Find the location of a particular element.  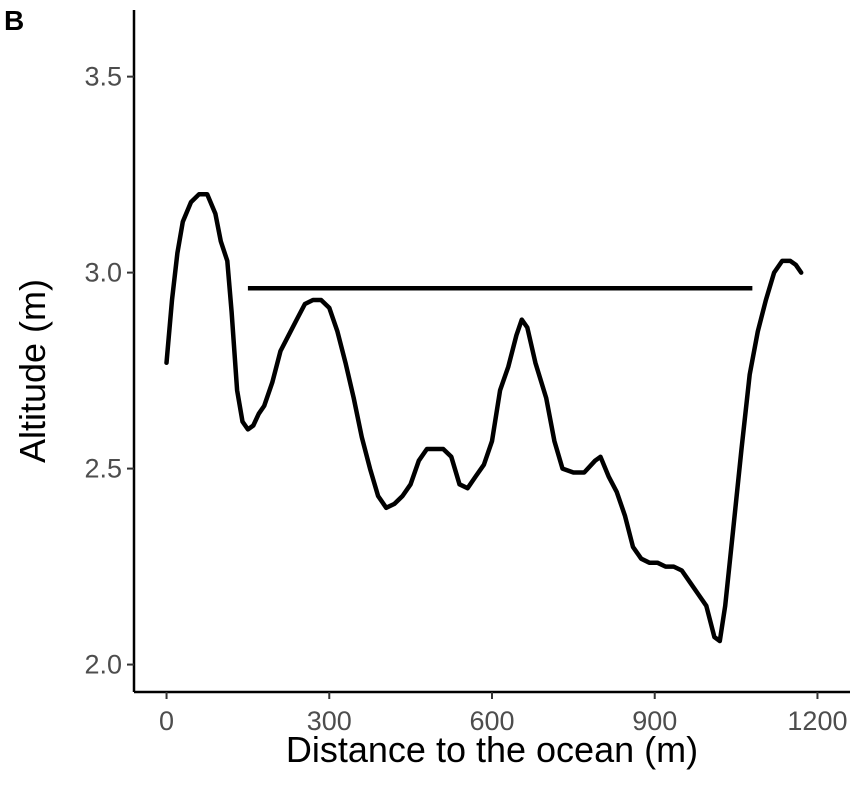

x-axis-title: Distance to the ocean (m) is located at coordinates (492, 749).